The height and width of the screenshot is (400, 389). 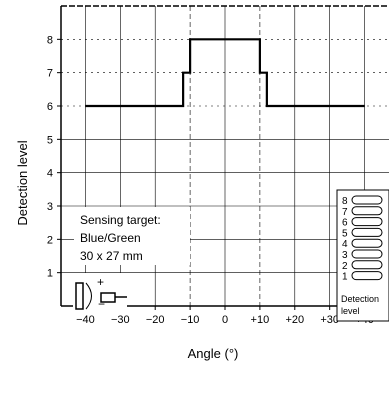 I want to click on x-tick-label: −30, so click(x=120, y=320).